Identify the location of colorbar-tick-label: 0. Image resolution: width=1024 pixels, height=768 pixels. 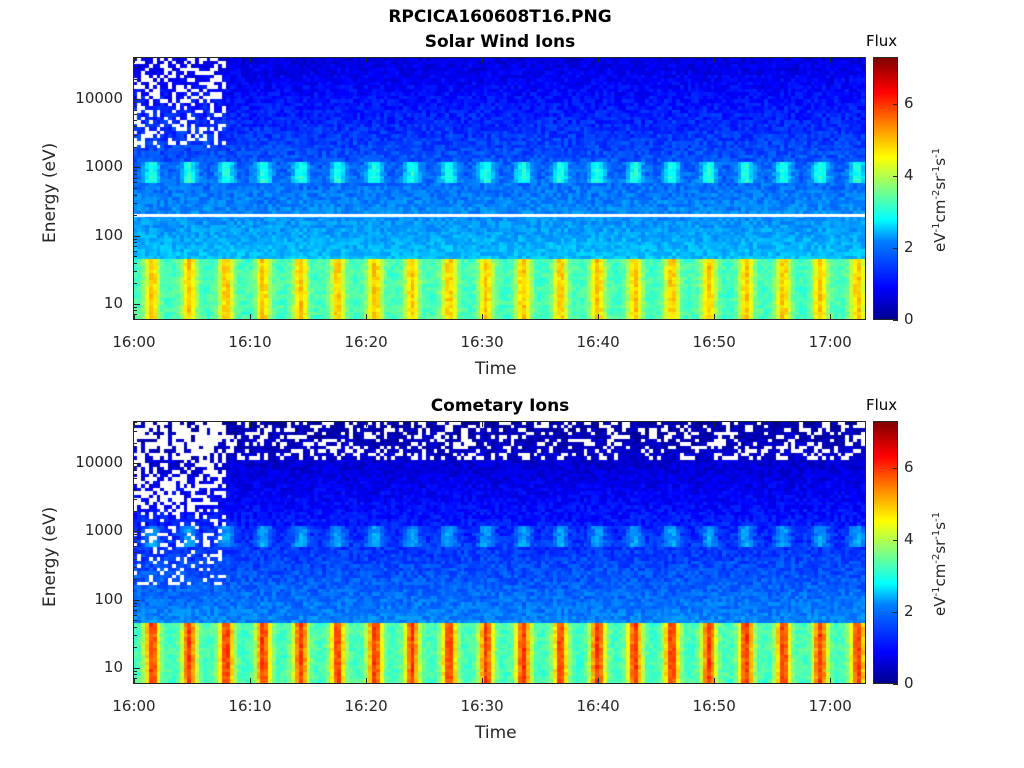
(909, 683).